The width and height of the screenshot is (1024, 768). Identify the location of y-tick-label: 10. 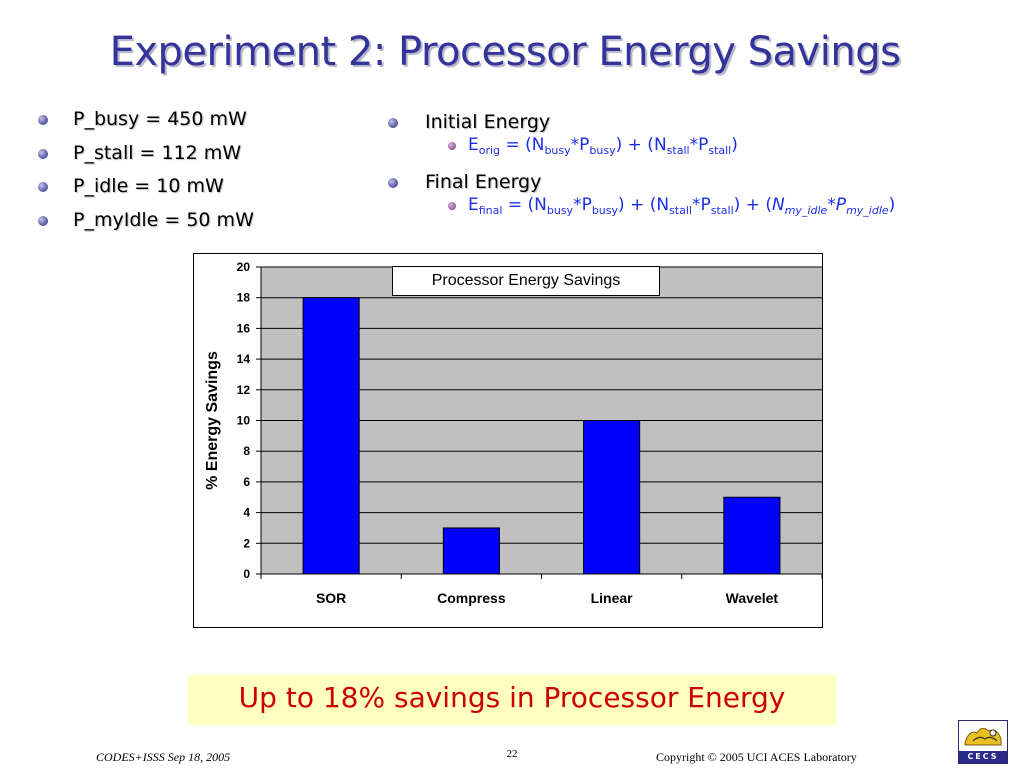
(244, 421).